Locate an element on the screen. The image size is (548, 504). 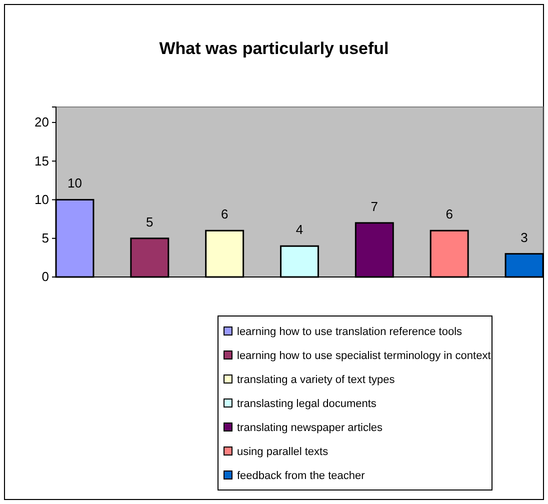
legend-label: translating newspaper articles is located at coordinates (310, 428).